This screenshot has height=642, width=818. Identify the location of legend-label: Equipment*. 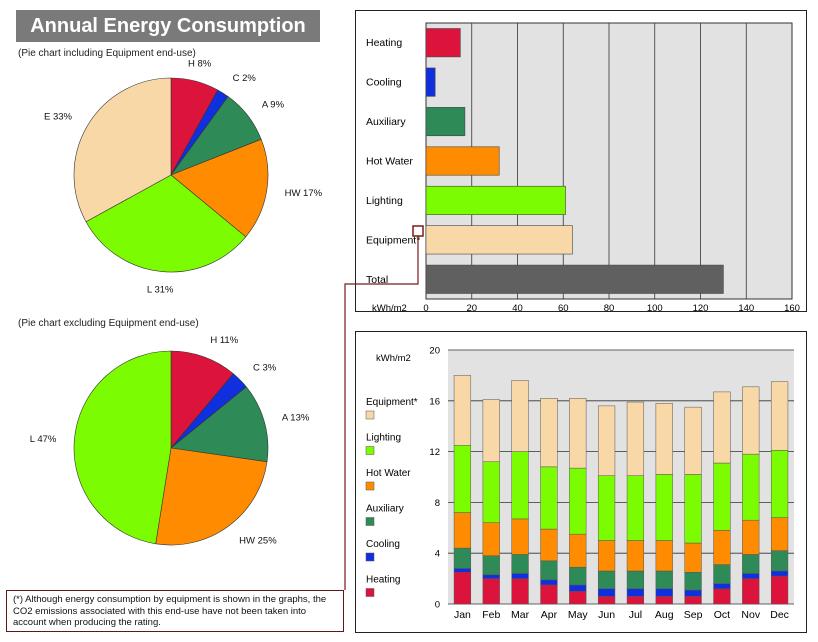
(392, 402).